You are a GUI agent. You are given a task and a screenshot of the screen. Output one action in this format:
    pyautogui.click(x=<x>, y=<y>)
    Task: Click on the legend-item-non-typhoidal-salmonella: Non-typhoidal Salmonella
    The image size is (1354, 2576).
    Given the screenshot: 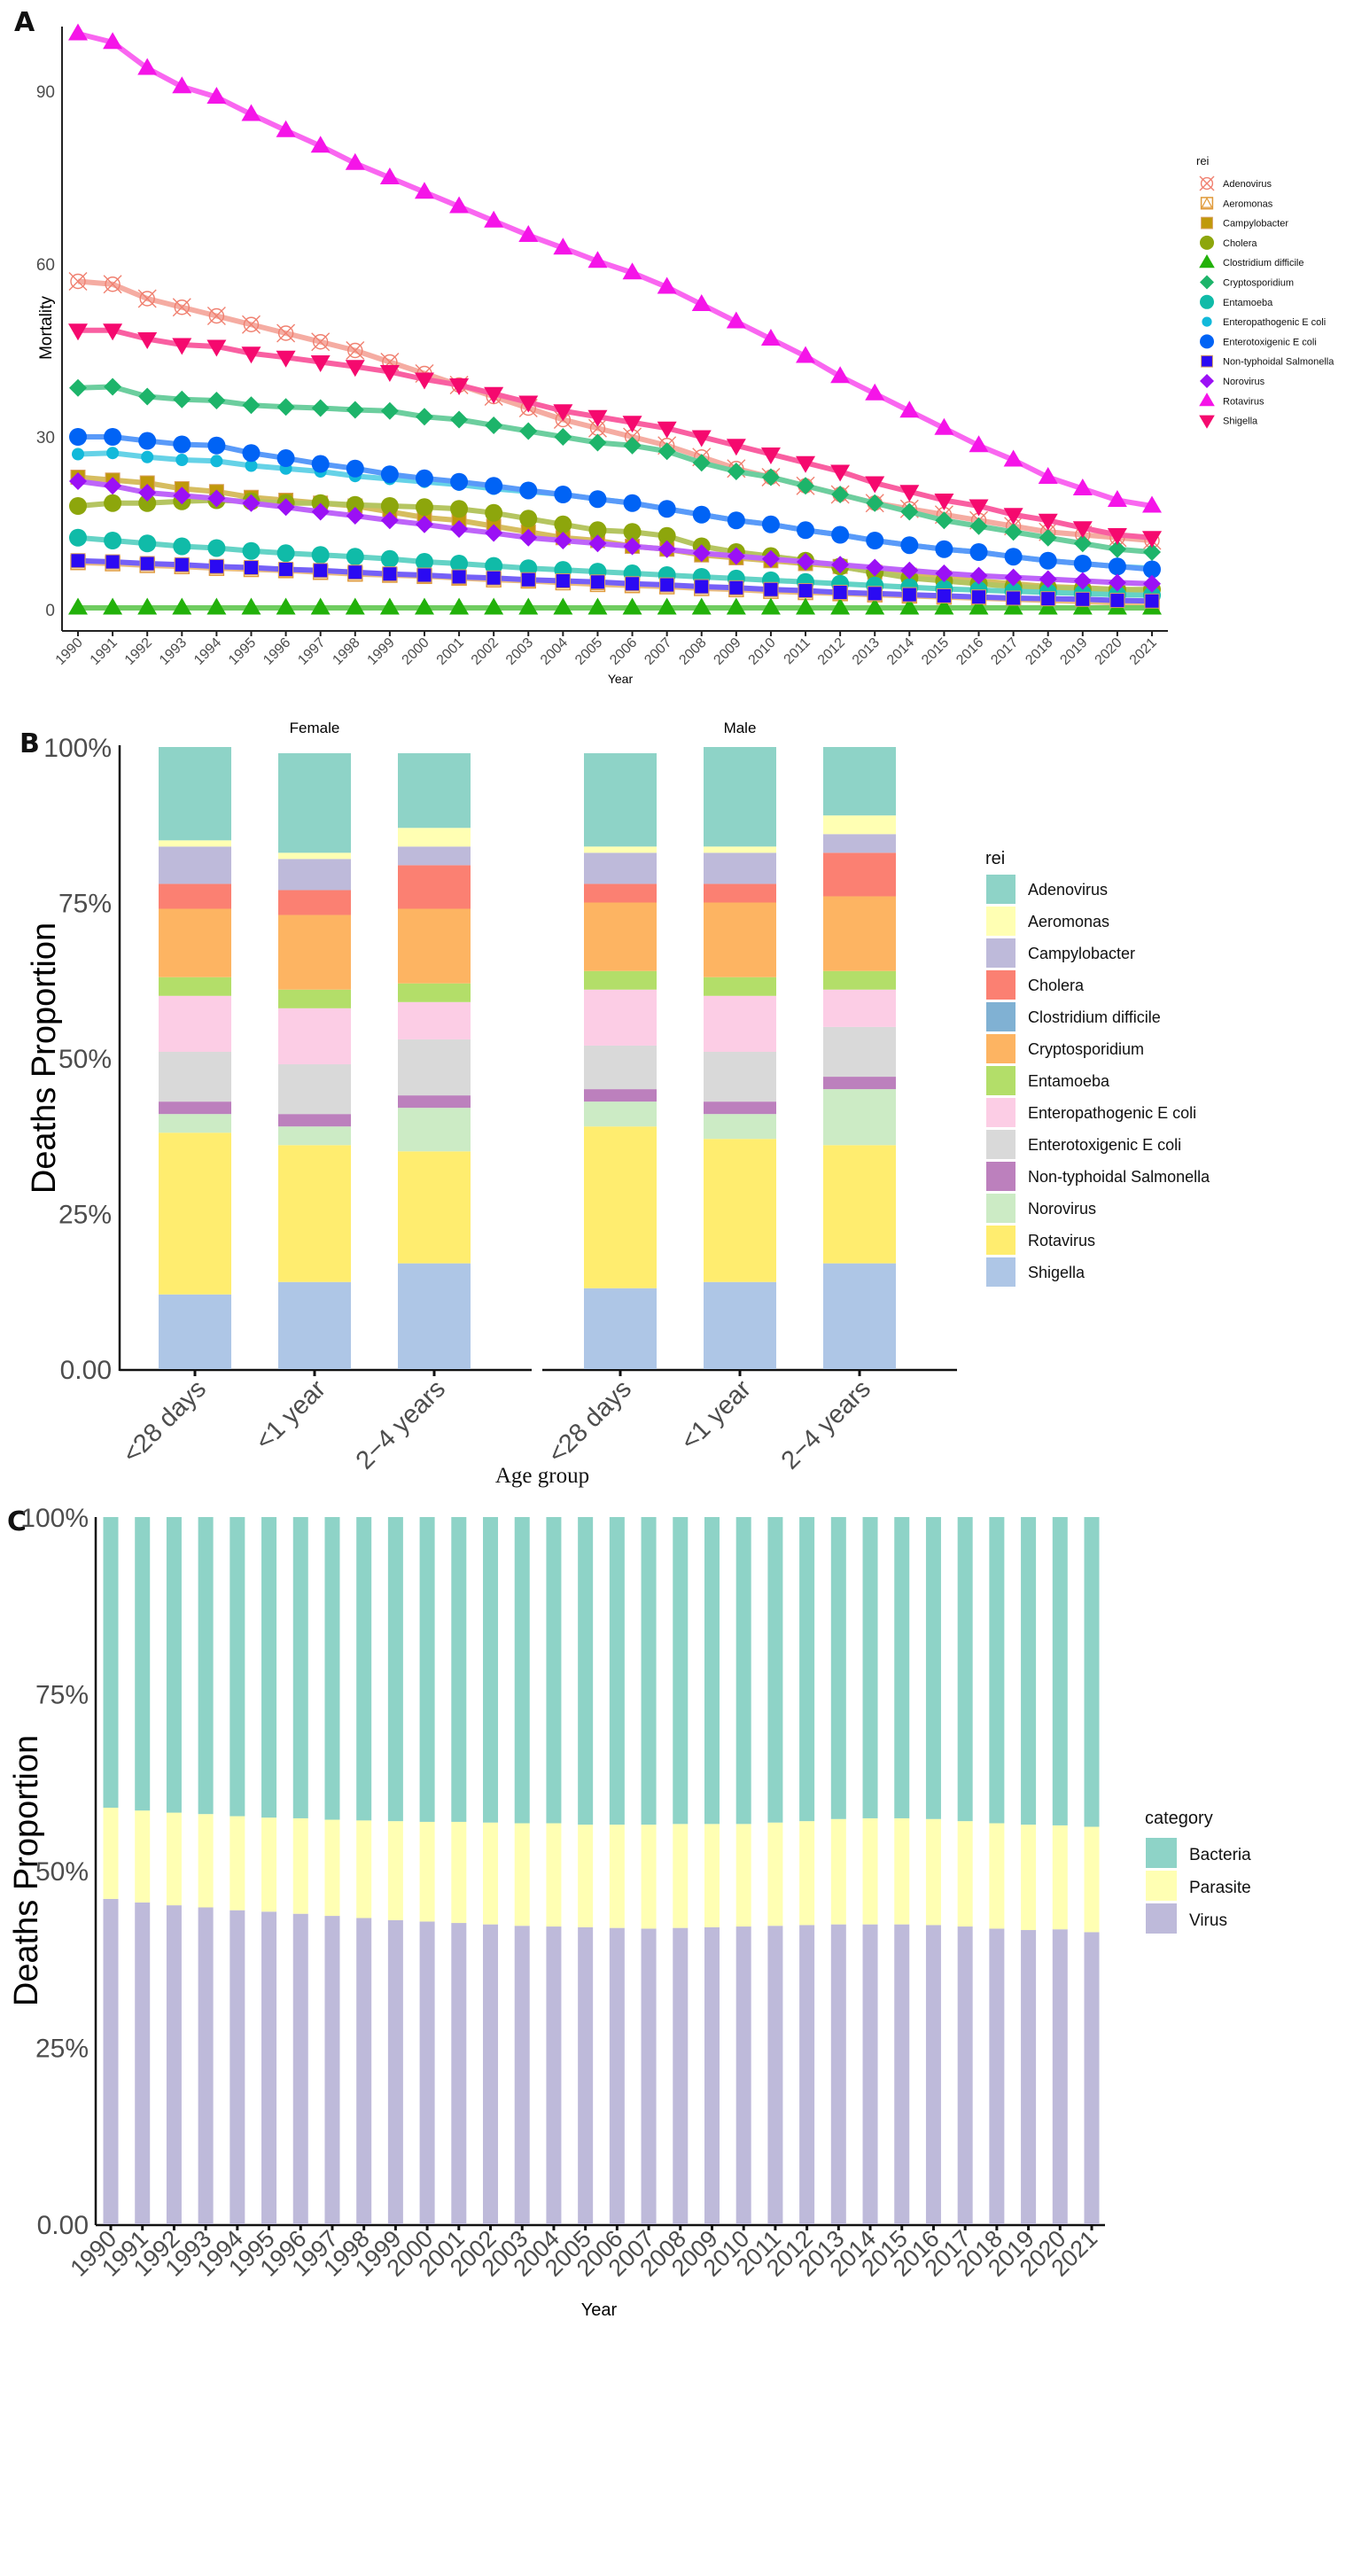 What is the action you would take?
    pyautogui.click(x=1098, y=1177)
    